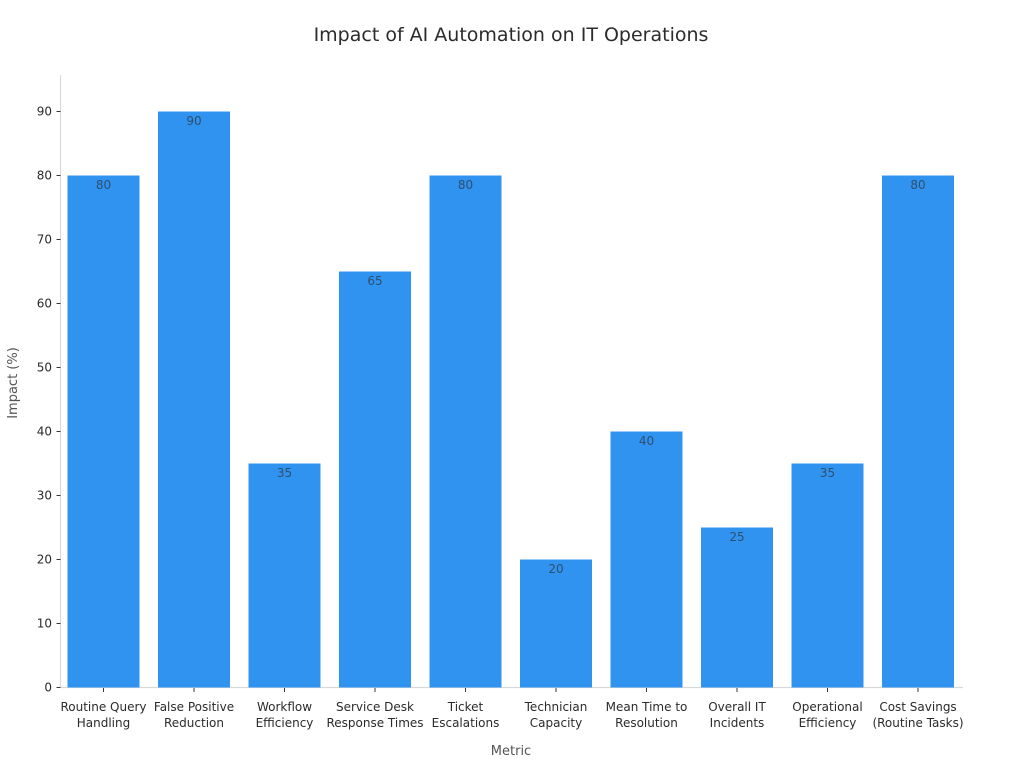 Image resolution: width=1024 pixels, height=768 pixels. I want to click on y-tick-label: 20, so click(44, 560).